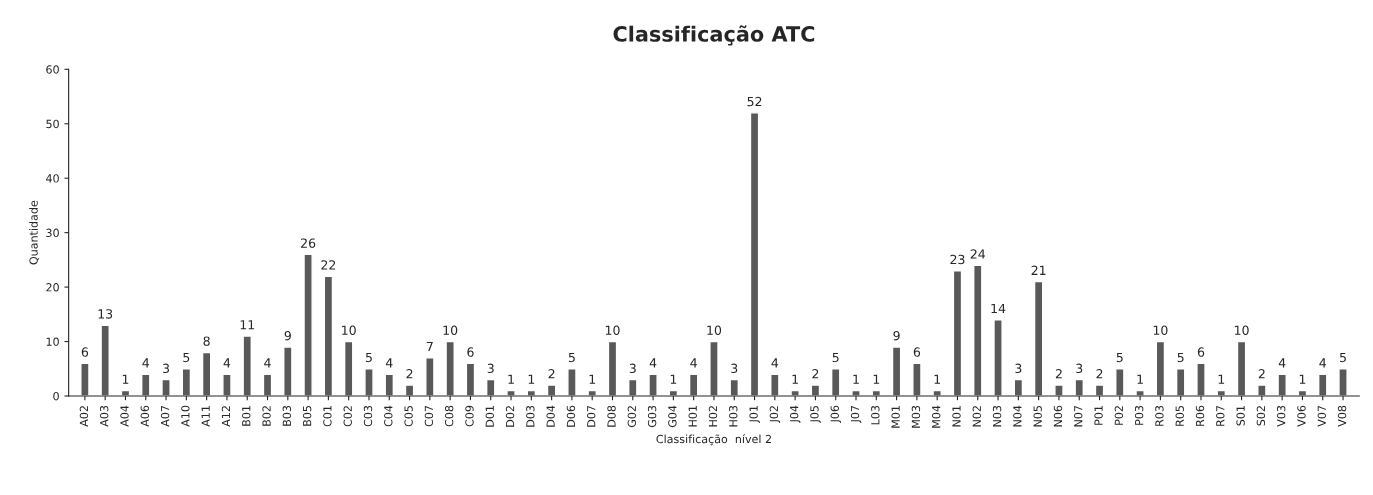 This screenshot has width=1373, height=495. What do you see at coordinates (408, 416) in the screenshot?
I see `x-tick-label: C05` at bounding box center [408, 416].